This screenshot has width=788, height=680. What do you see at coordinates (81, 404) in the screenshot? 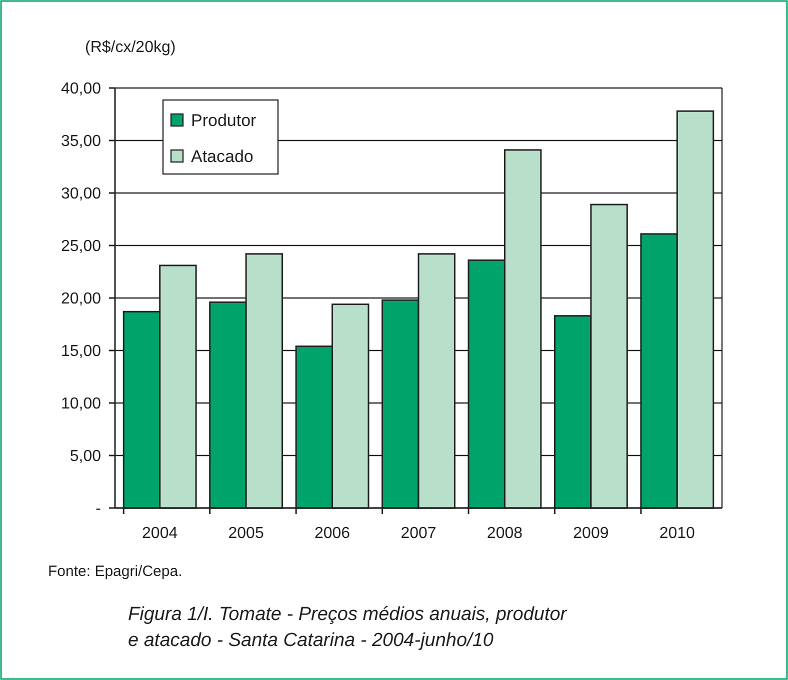
I see `y-tick-label: 10,00` at bounding box center [81, 404].